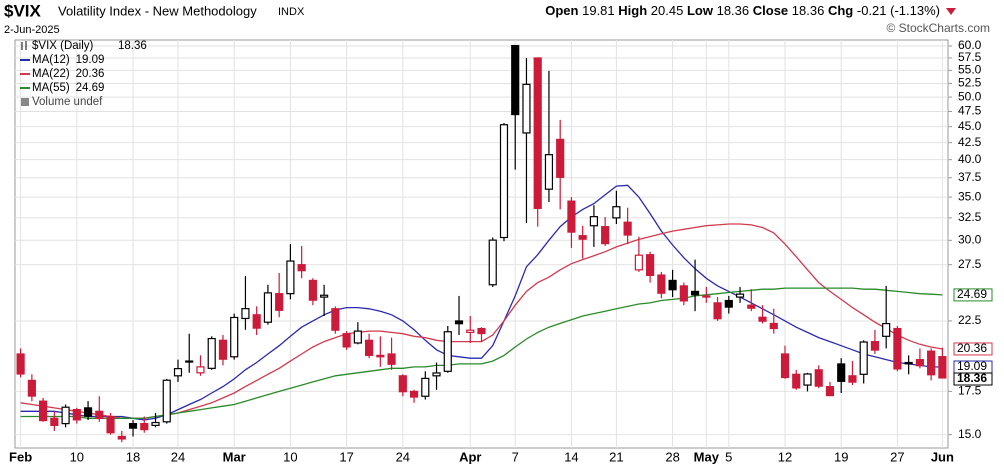 The height and width of the screenshot is (465, 1004). I want to click on legend-text: MA(22), so click(51, 74).